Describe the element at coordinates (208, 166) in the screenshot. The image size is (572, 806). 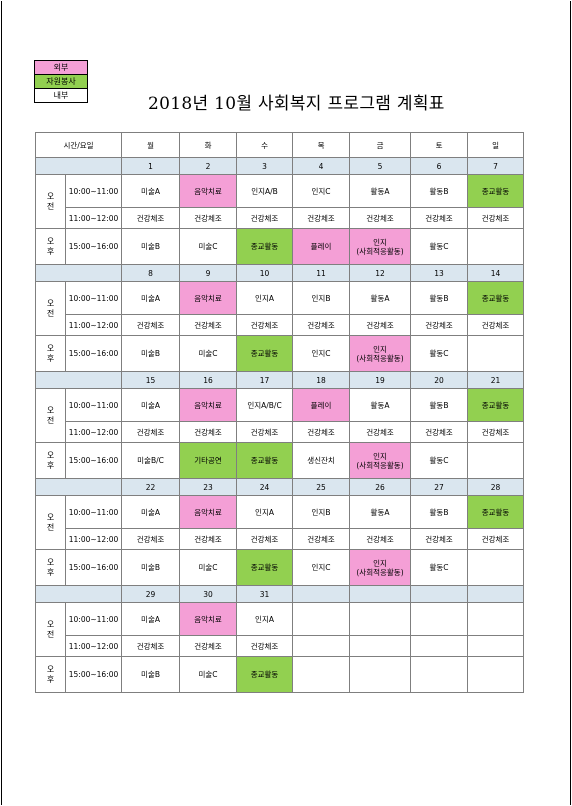
I see `date-cell: 2` at that location.